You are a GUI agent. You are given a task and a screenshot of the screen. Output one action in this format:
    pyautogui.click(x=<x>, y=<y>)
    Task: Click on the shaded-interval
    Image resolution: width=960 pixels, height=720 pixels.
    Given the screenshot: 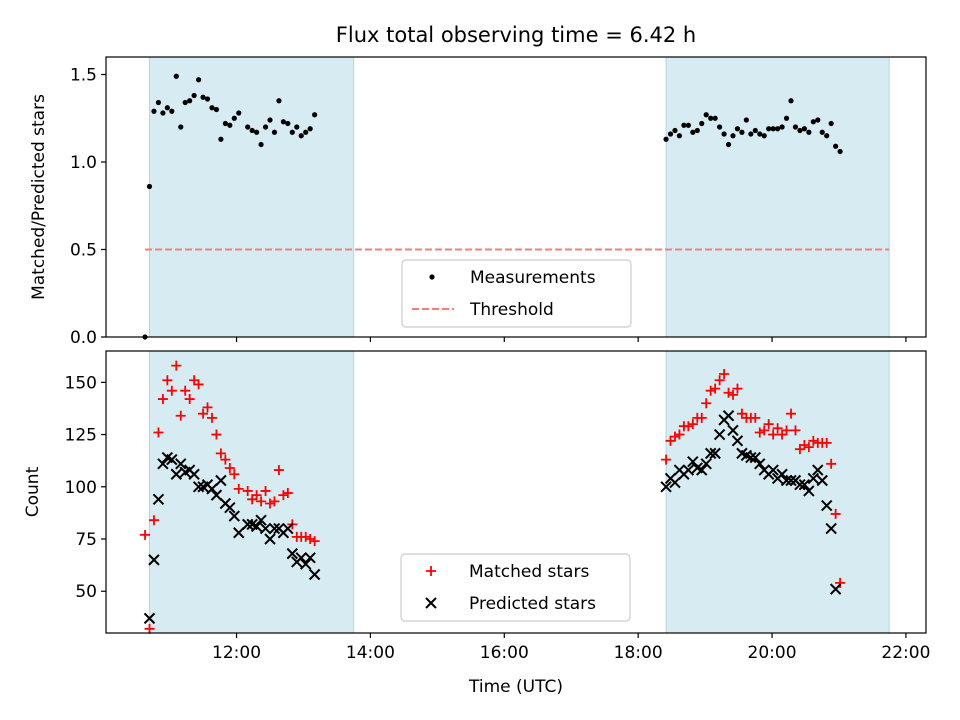 What is the action you would take?
    pyautogui.click(x=777, y=492)
    